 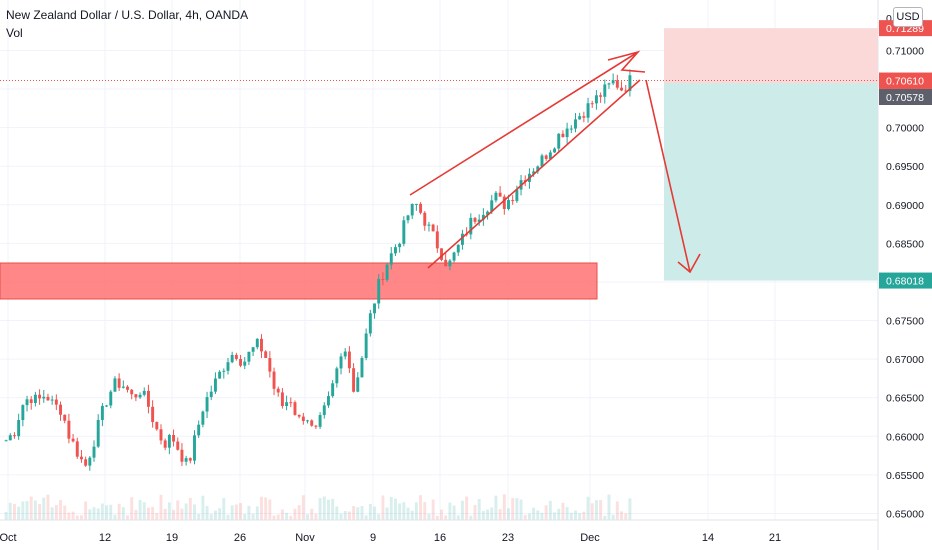 I want to click on target-tag-text: 0.68018, so click(x=905, y=282).